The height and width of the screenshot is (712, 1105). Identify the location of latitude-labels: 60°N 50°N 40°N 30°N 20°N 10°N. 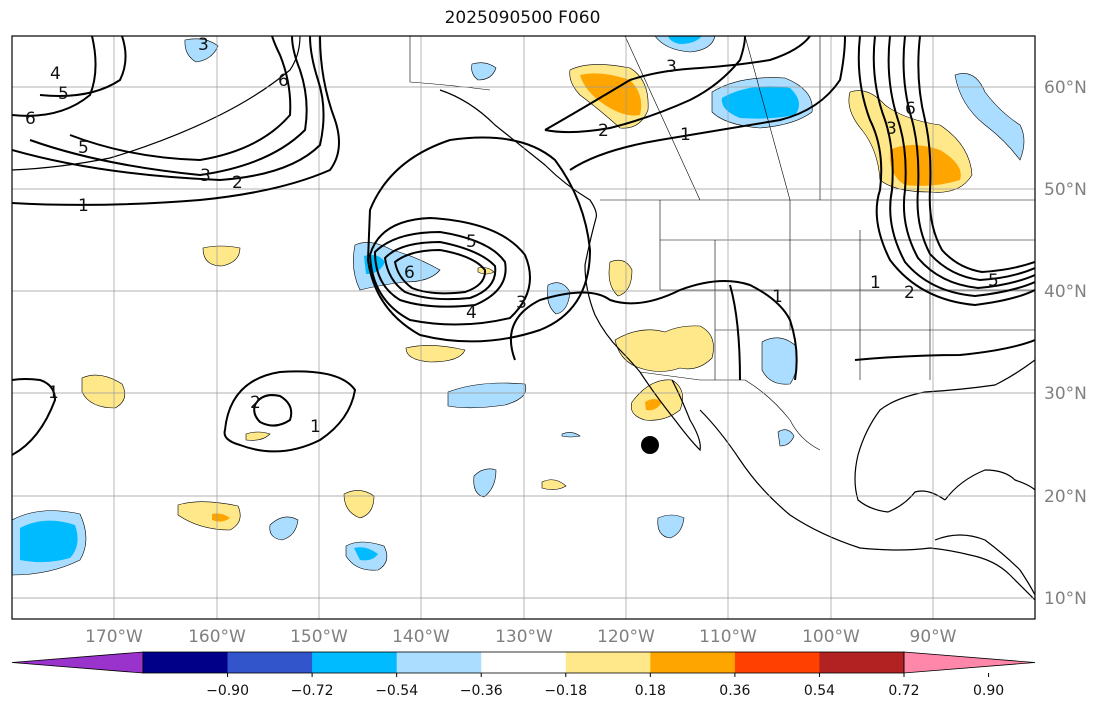
(1065, 343).